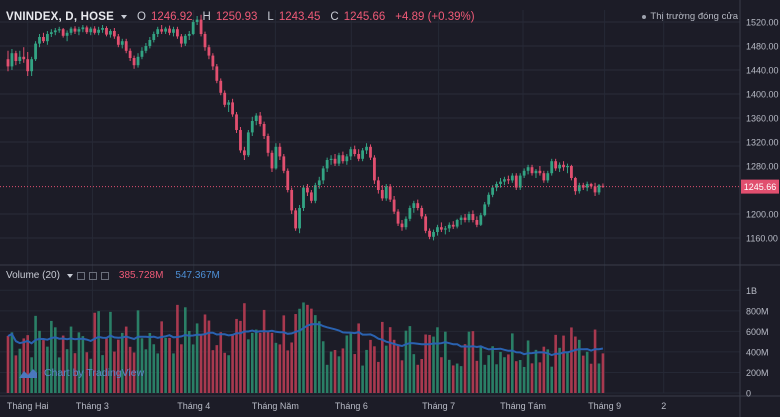 Image resolution: width=780 pixels, height=417 pixels. What do you see at coordinates (757, 352) in the screenshot?
I see `volume-tick-label: 400M` at bounding box center [757, 352].